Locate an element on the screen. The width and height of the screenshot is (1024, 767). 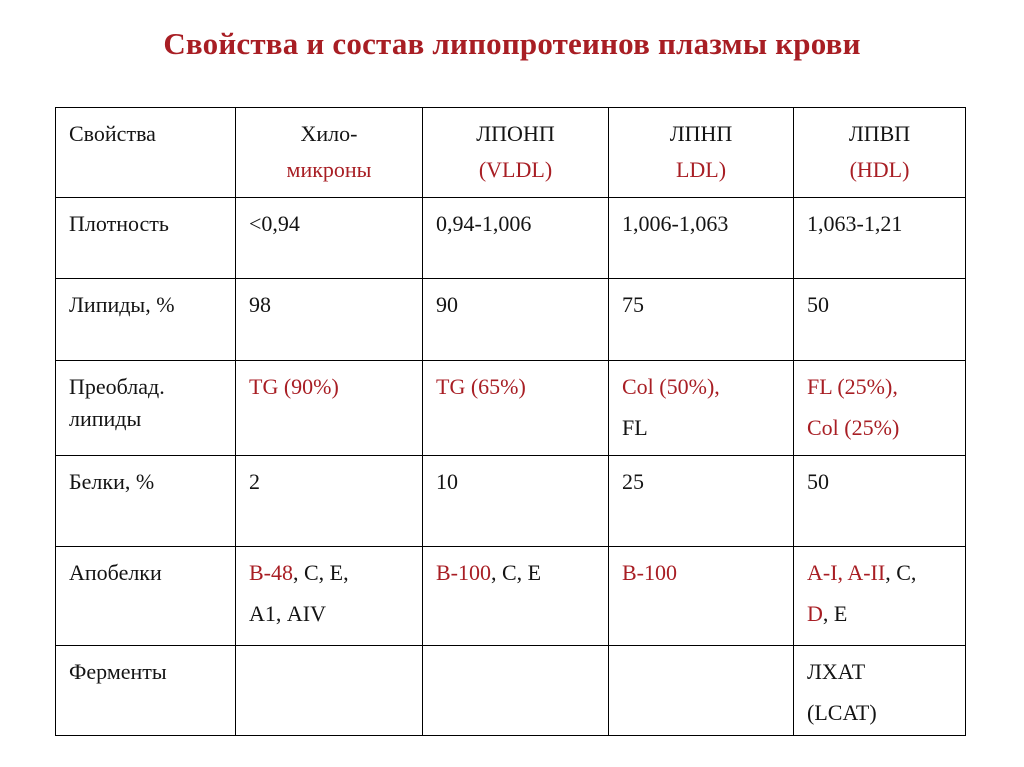
data-cell: Col (50%), FL is located at coordinates (701, 408).